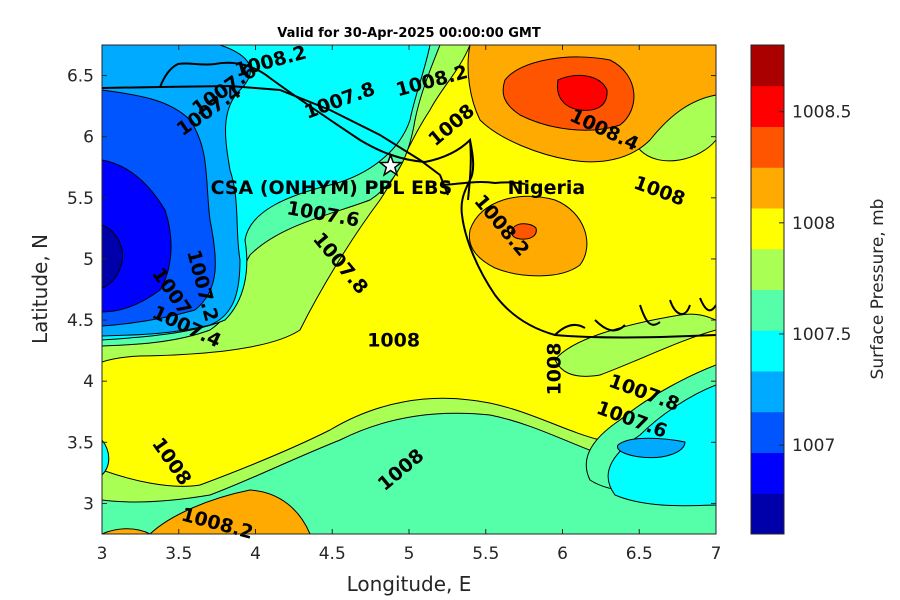 The height and width of the screenshot is (600, 900). I want to click on country-label: Nigeria, so click(547, 188).